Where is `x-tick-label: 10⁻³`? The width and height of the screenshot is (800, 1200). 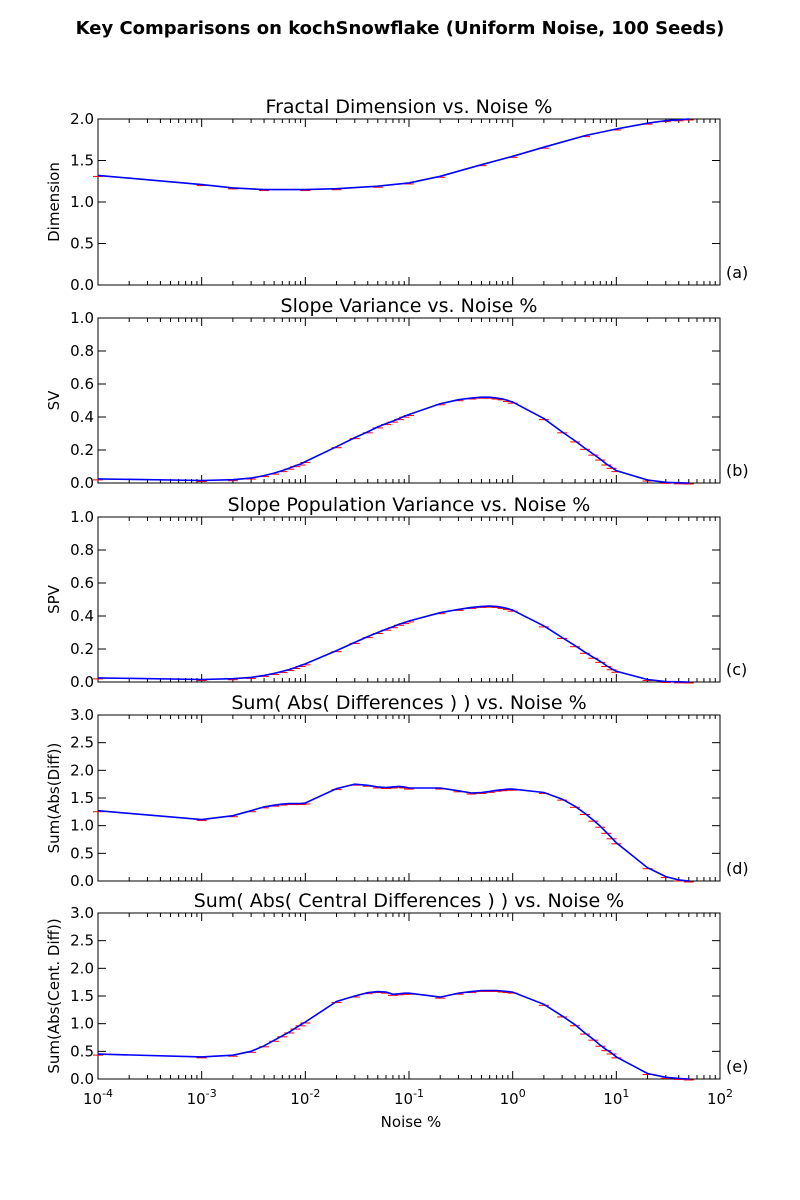 x-tick-label: 10⁻³ is located at coordinates (202, 1097).